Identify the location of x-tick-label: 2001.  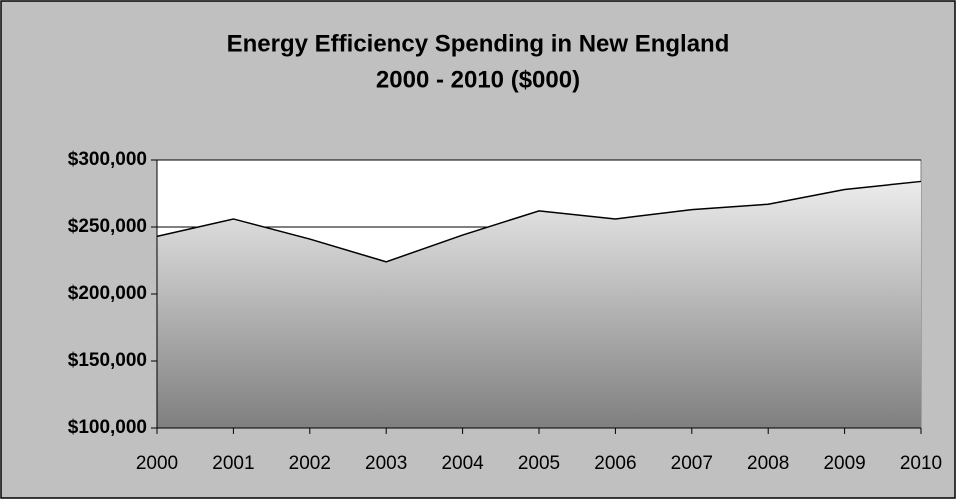
(233, 463).